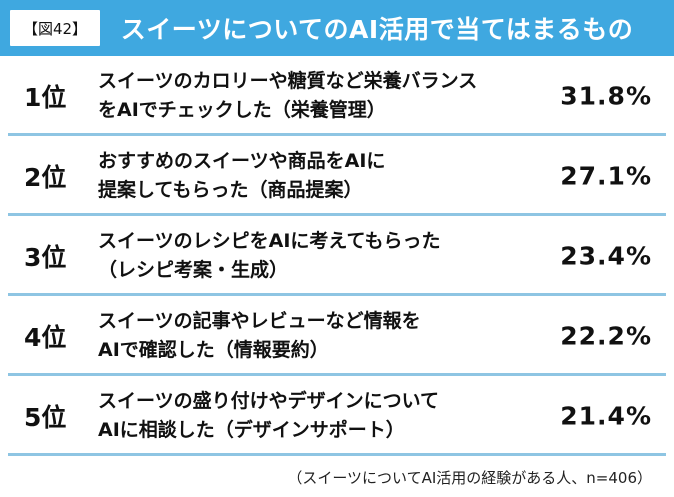 This screenshot has width=674, height=497. Describe the element at coordinates (193, 270) in the screenshot. I see `item-label-line: （レシピ考案・生成）` at that location.